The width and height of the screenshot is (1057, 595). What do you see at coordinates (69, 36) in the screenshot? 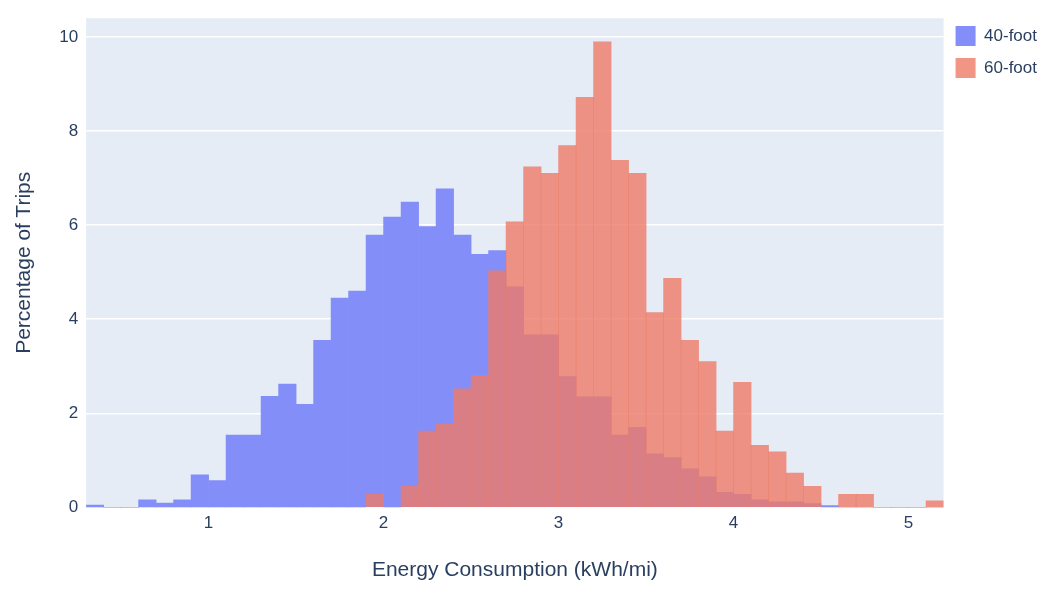
I see `y-tick-label: 10` at bounding box center [69, 36].